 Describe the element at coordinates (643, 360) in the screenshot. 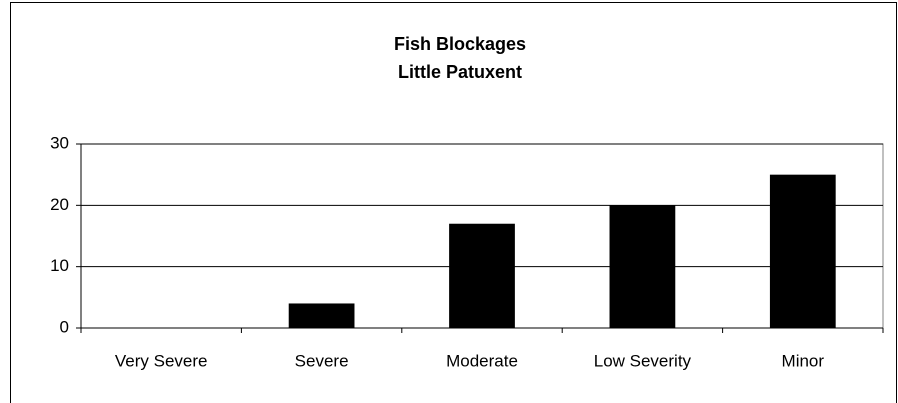

I see `x-tick-label: Low Severity` at that location.